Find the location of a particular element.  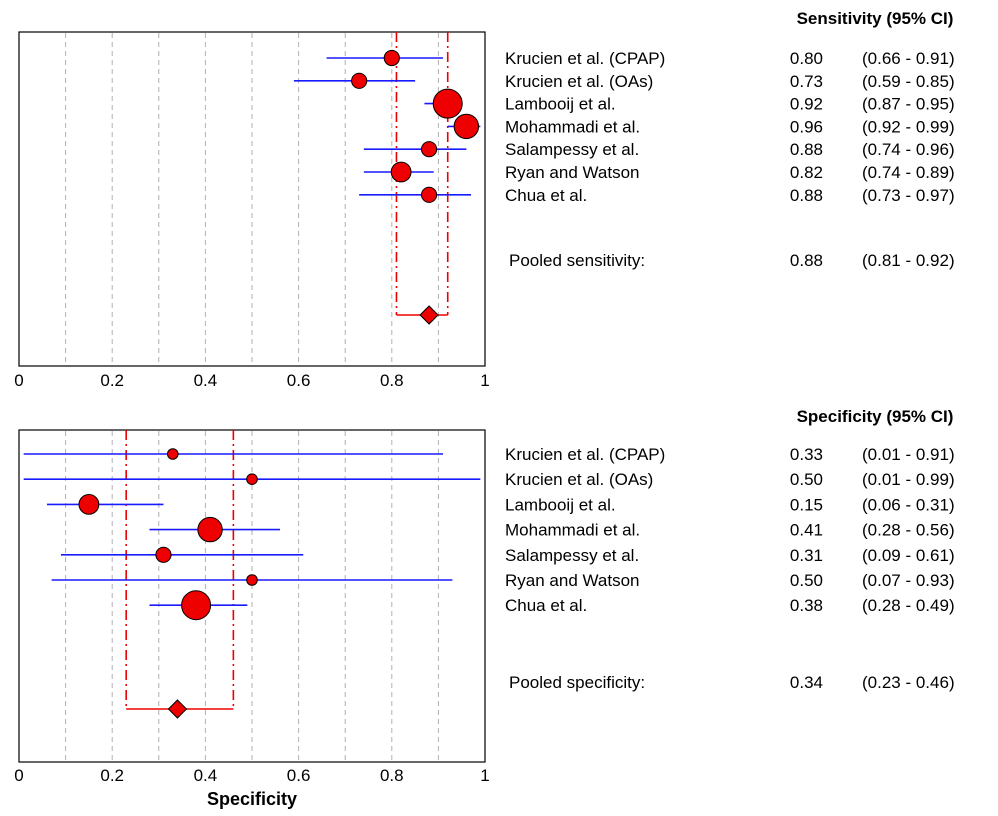

study-ci-text: (0.87 - 0.95) is located at coordinates (908, 104).